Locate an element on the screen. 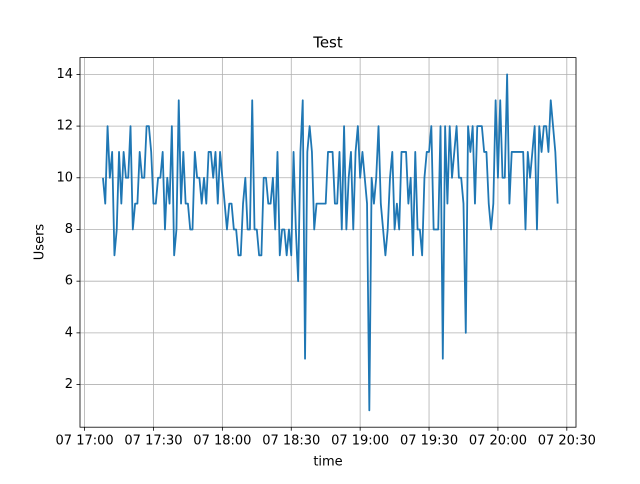 Image resolution: width=640 pixels, height=484 pixels. y-tick-label: 10 is located at coordinates (64, 177).